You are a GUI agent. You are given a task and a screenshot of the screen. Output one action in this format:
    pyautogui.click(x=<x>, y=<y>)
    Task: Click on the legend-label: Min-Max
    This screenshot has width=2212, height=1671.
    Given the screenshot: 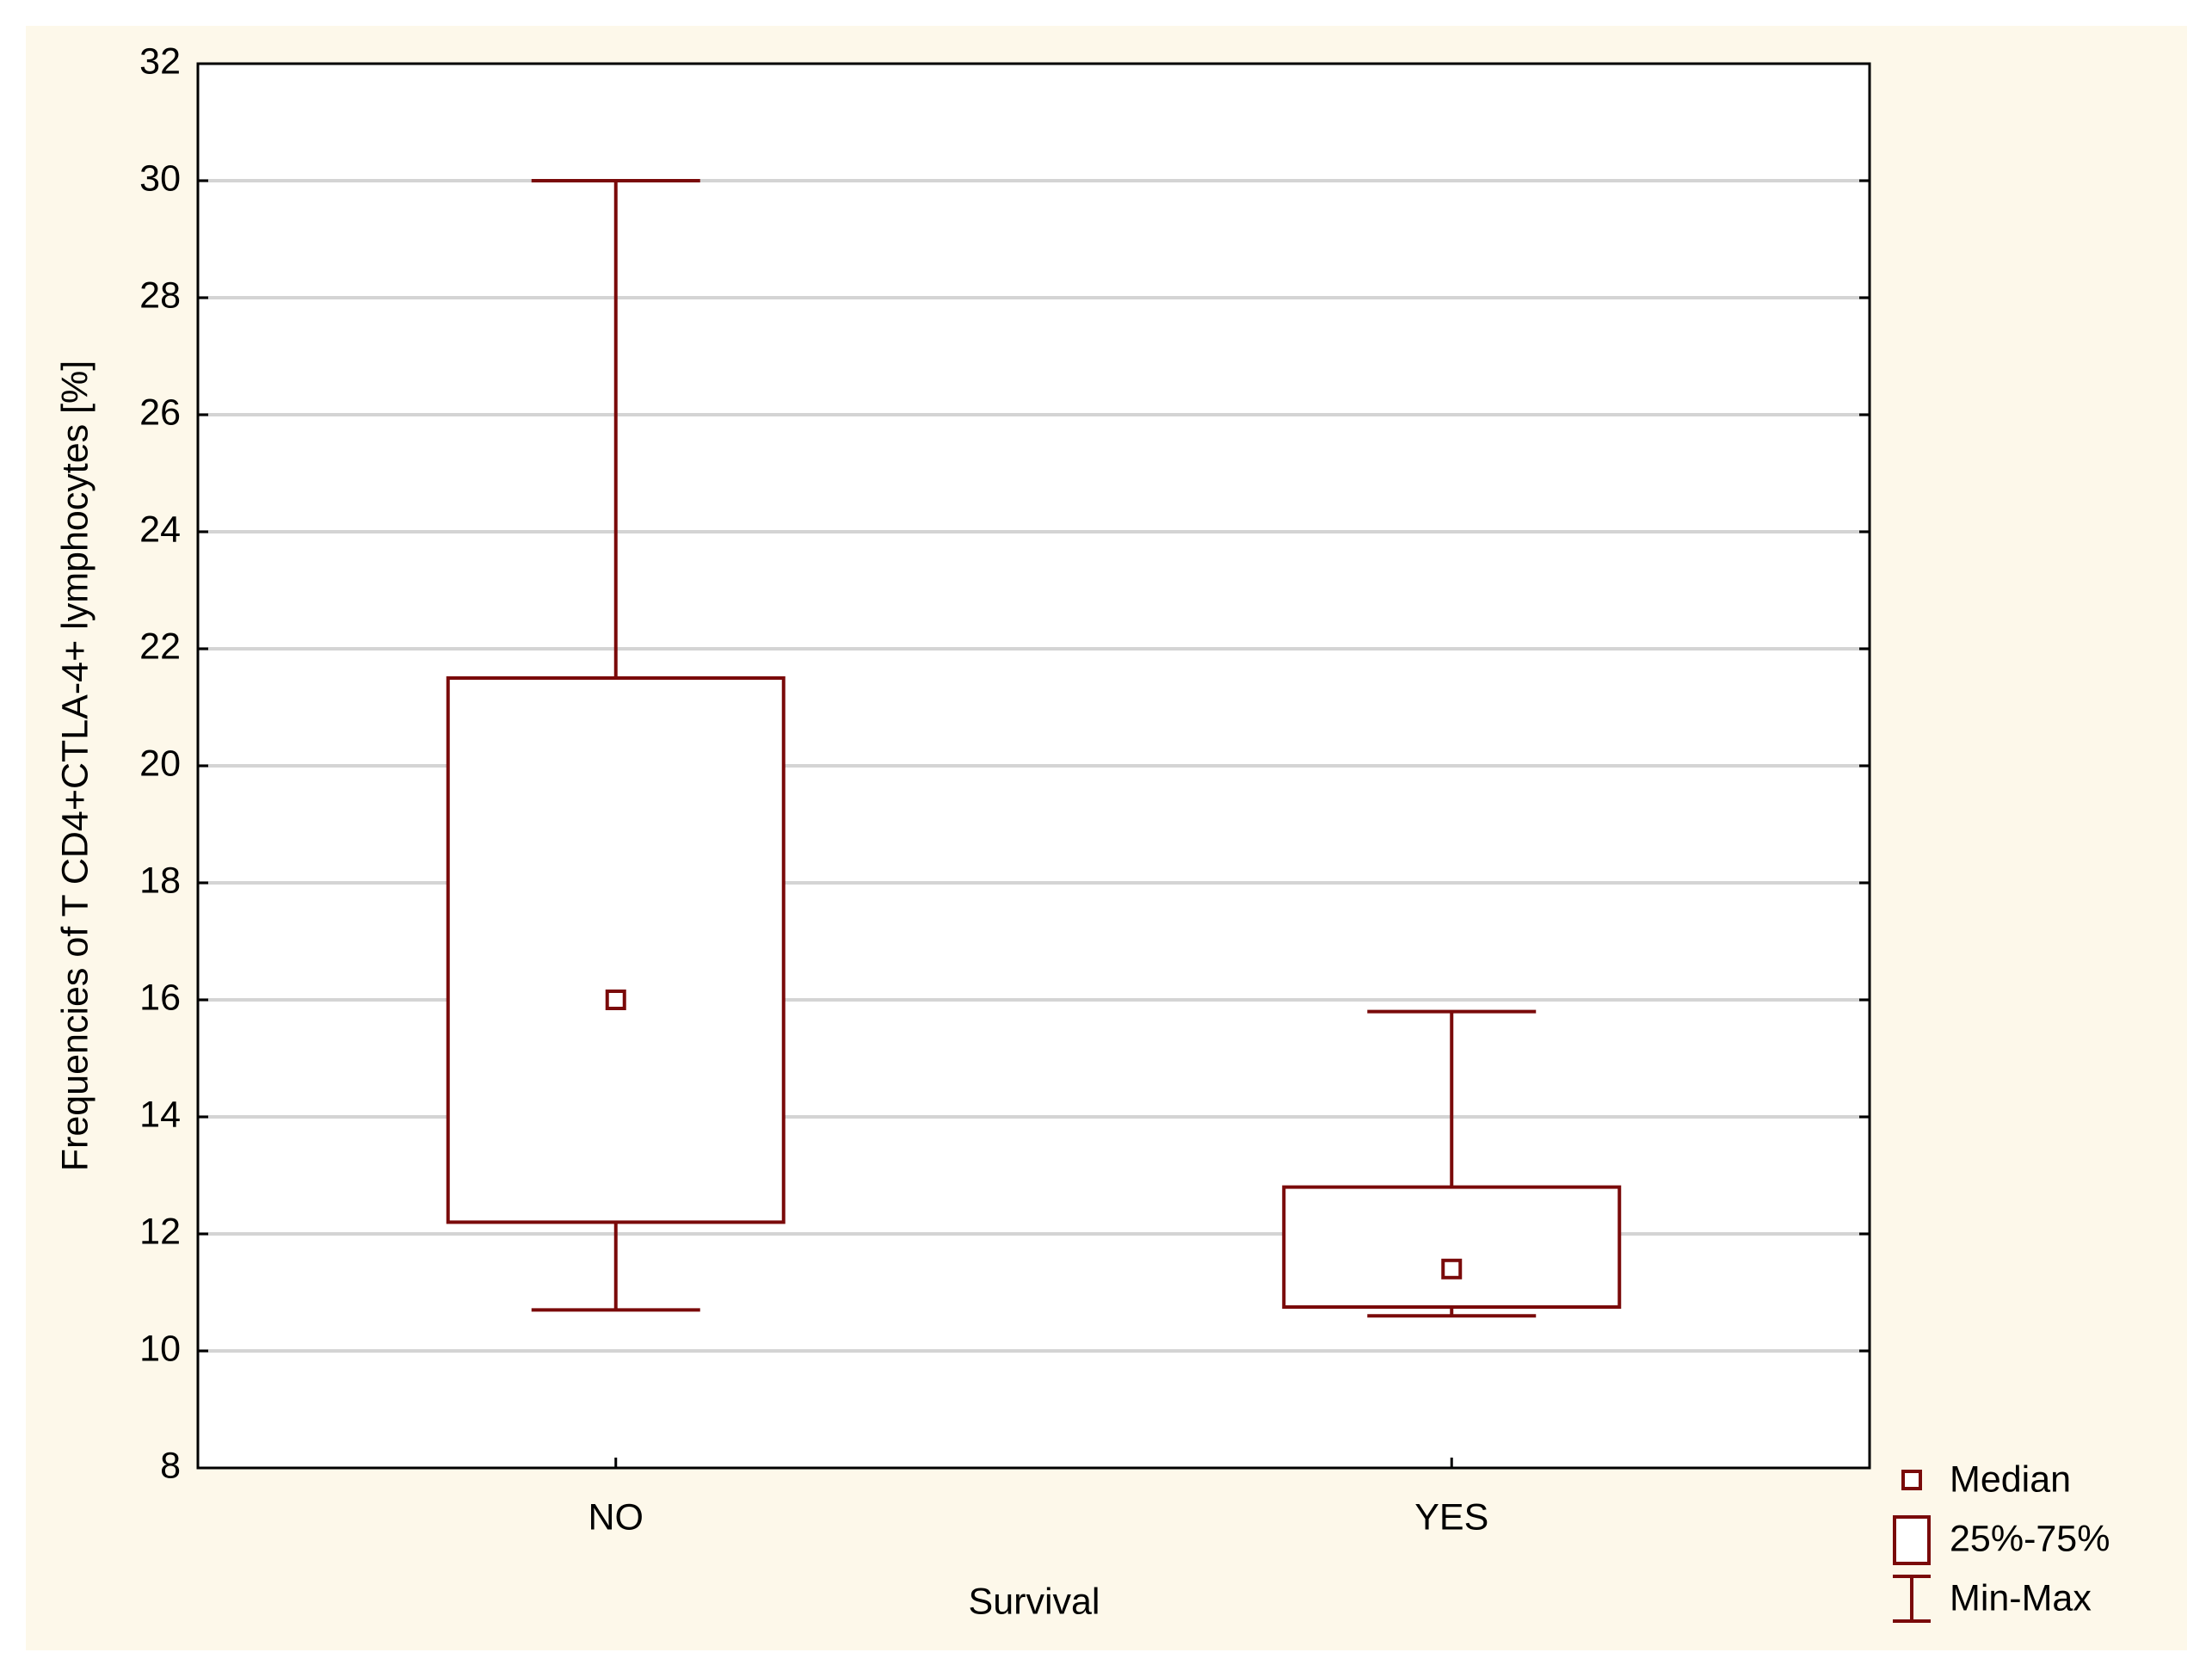 What is the action you would take?
    pyautogui.click(x=2021, y=1598)
    